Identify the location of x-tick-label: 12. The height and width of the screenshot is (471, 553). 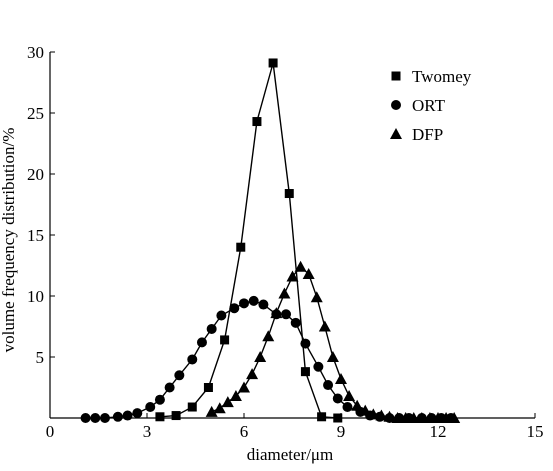
(438, 431).